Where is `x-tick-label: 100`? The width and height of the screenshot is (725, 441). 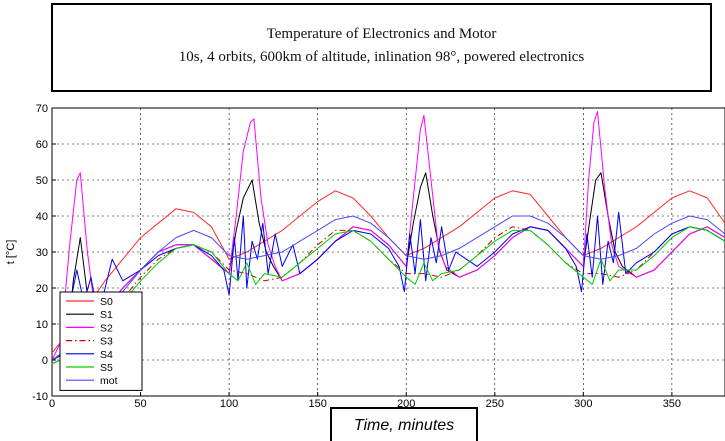
x-tick-label: 100 is located at coordinates (229, 404).